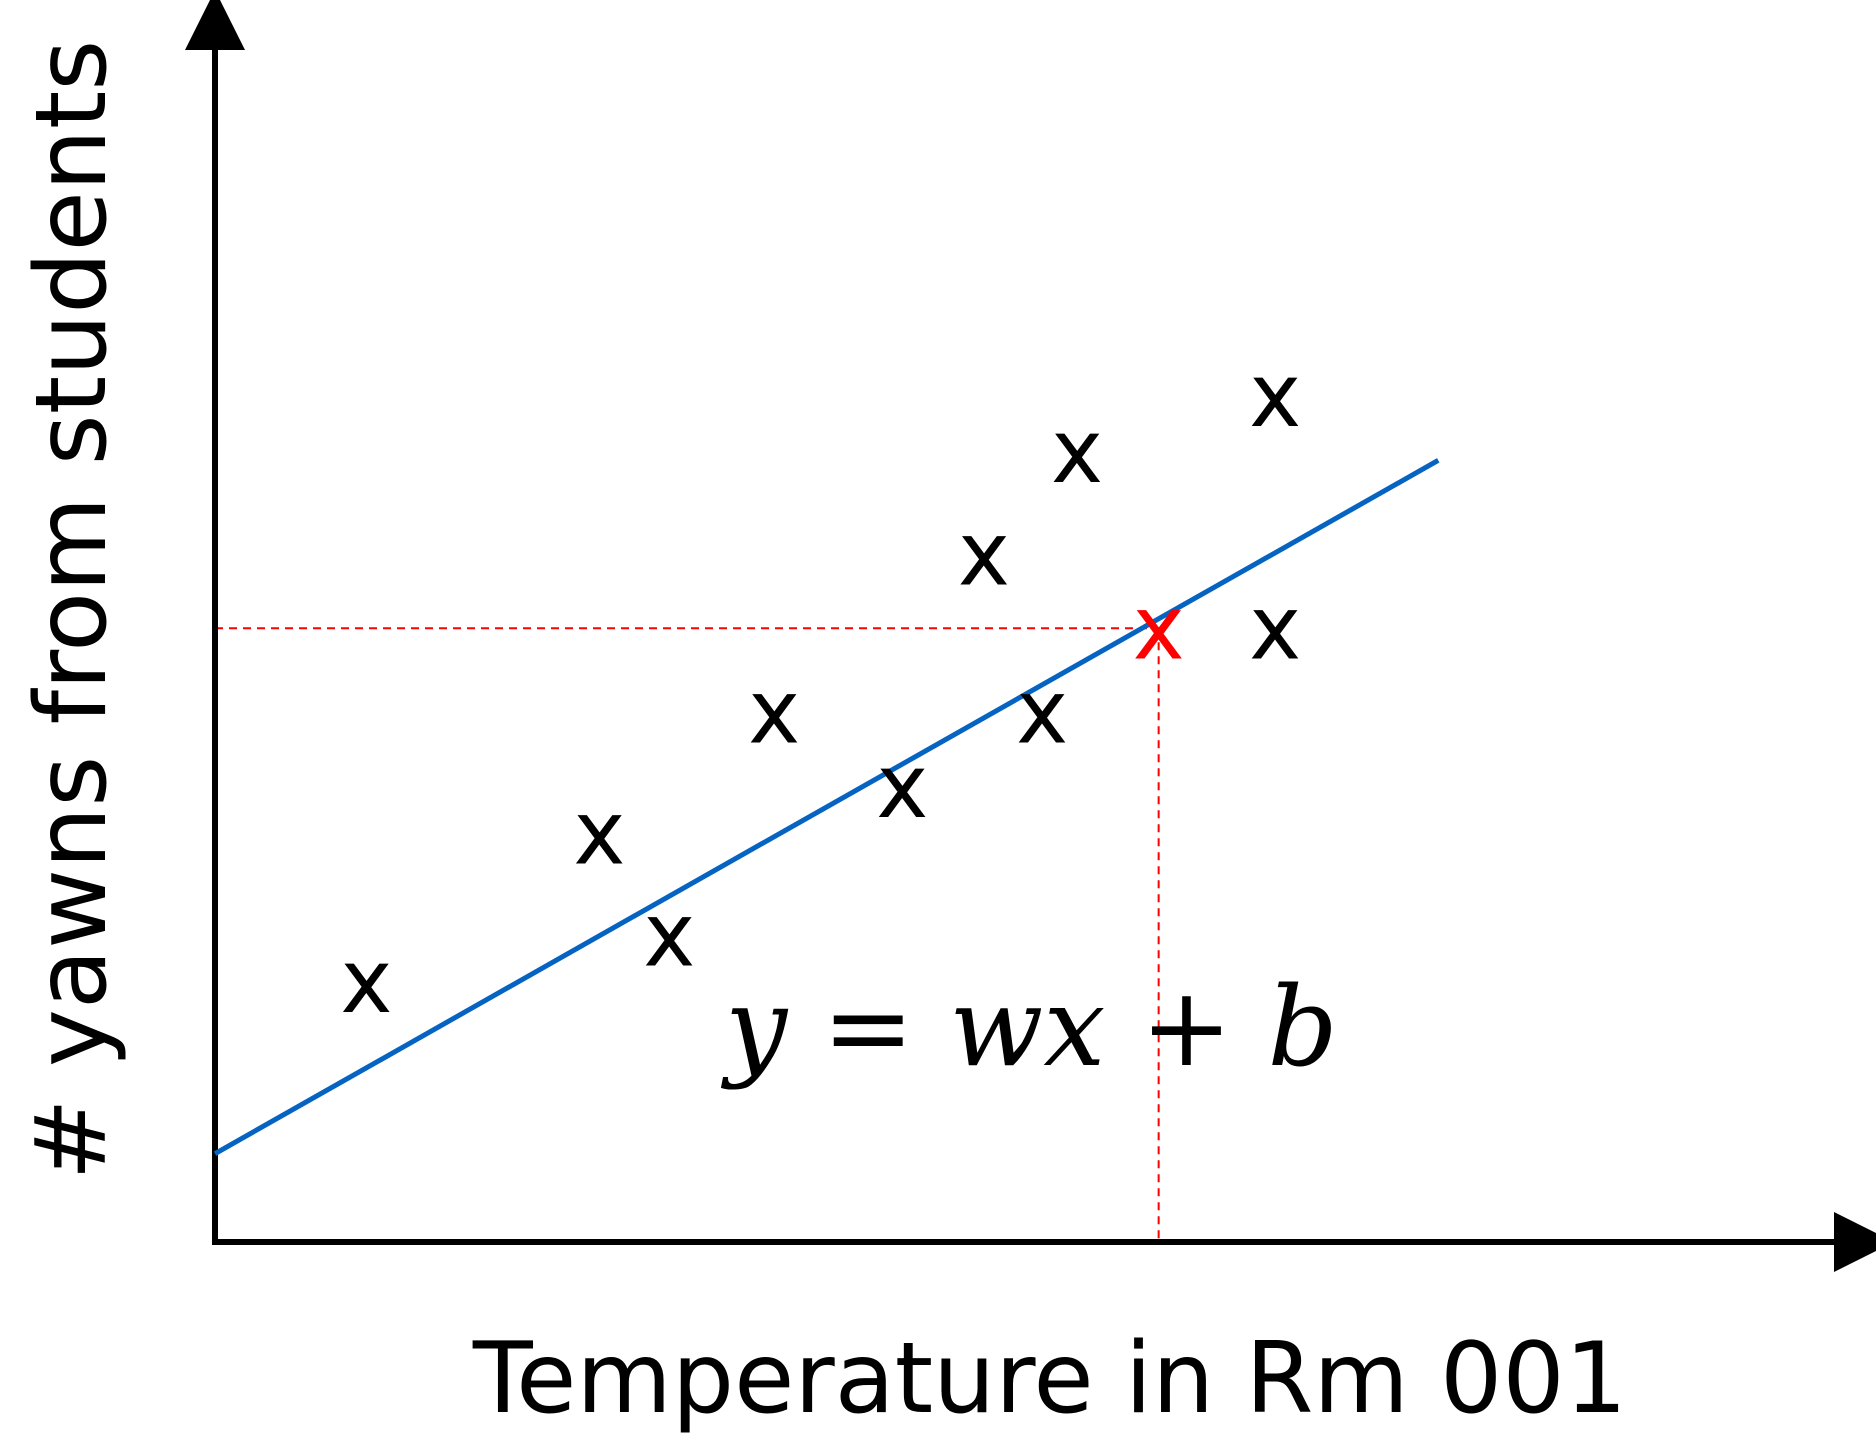 This screenshot has height=1437, width=1876. Describe the element at coordinates (1049, 1379) in the screenshot. I see `x-axis-label: Temperature in Rm 001` at that location.